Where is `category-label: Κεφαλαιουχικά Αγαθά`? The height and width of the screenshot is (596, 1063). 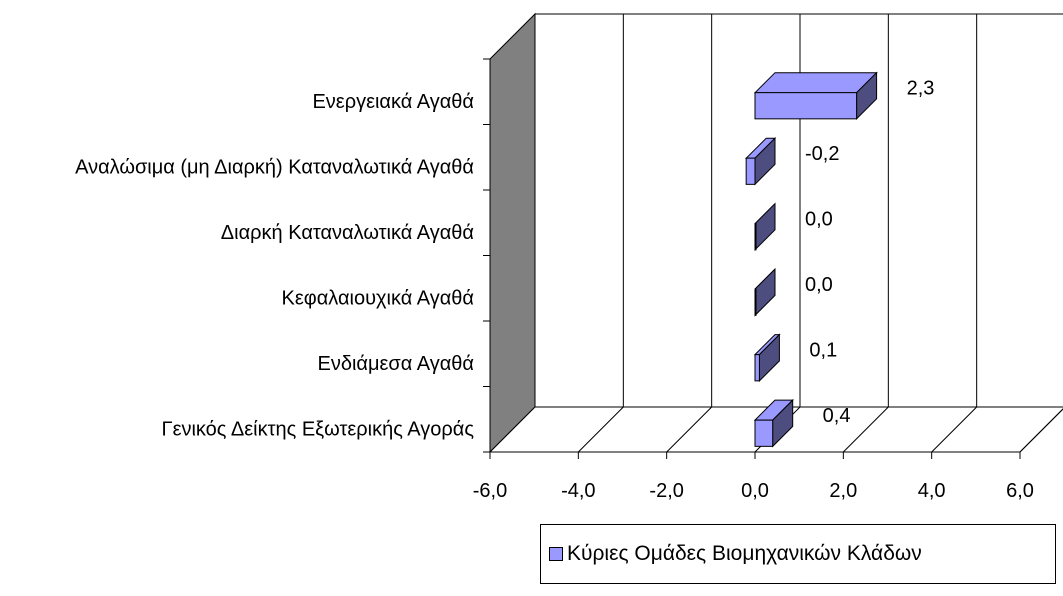
category-label: Κεφαλαιουχικά Αγαθά is located at coordinates (378, 298).